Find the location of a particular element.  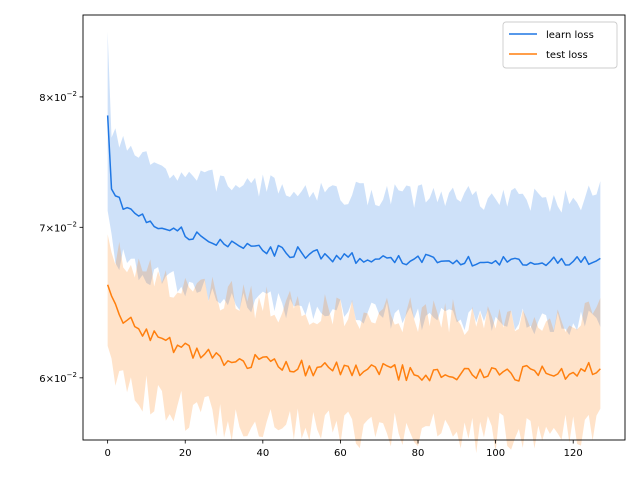

x-tick-label: 20 is located at coordinates (185, 453).